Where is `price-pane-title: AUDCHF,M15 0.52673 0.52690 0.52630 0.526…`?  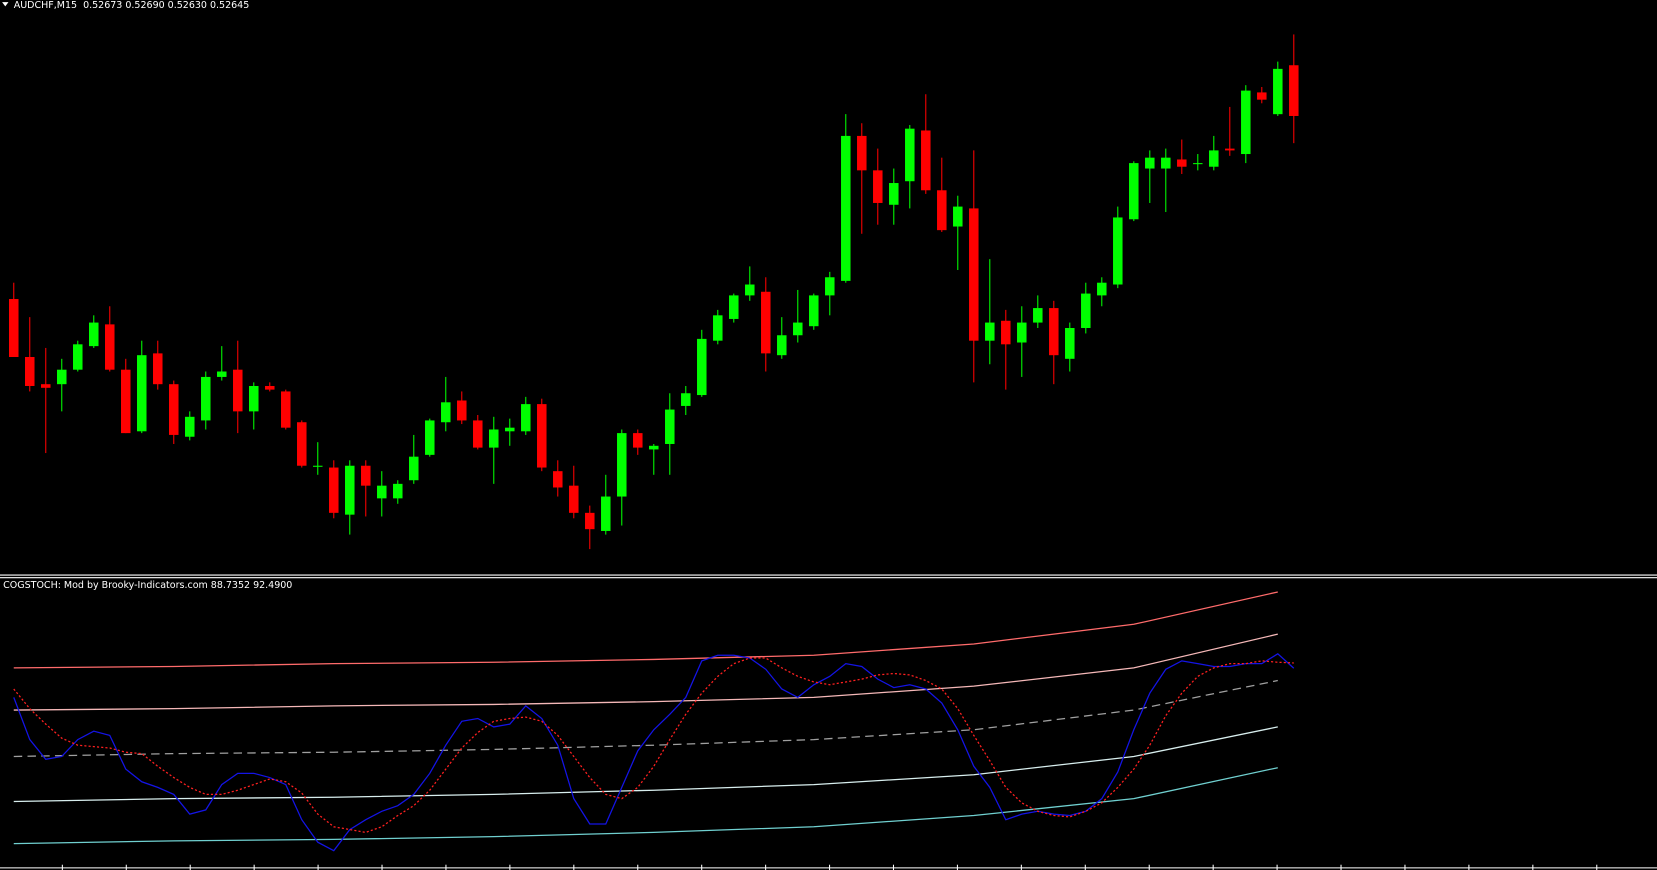 price-pane-title: AUDCHF,M15 0.52673 0.52690 0.52630 0.526… is located at coordinates (132, 5).